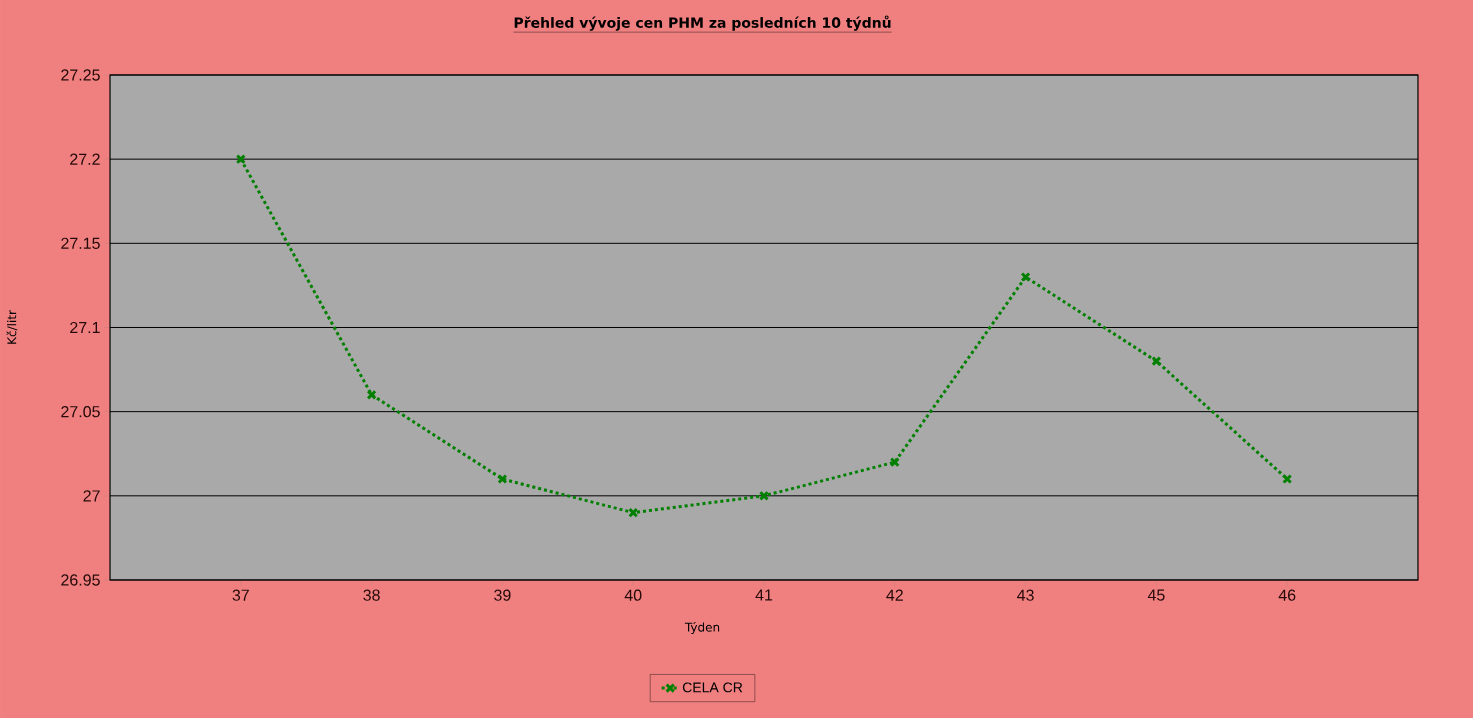 The image size is (1473, 718). Describe the element at coordinates (85, 327) in the screenshot. I see `y-tick-label: 27.1` at that location.